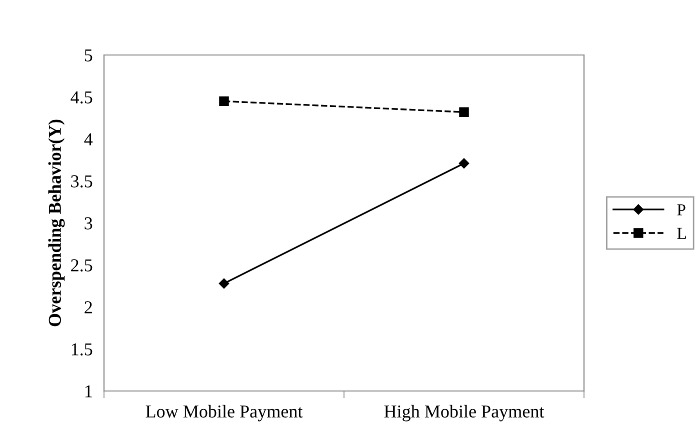 This screenshot has height=433, width=700. What do you see at coordinates (82, 349) in the screenshot?
I see `y-tick-label: 1.5` at bounding box center [82, 349].